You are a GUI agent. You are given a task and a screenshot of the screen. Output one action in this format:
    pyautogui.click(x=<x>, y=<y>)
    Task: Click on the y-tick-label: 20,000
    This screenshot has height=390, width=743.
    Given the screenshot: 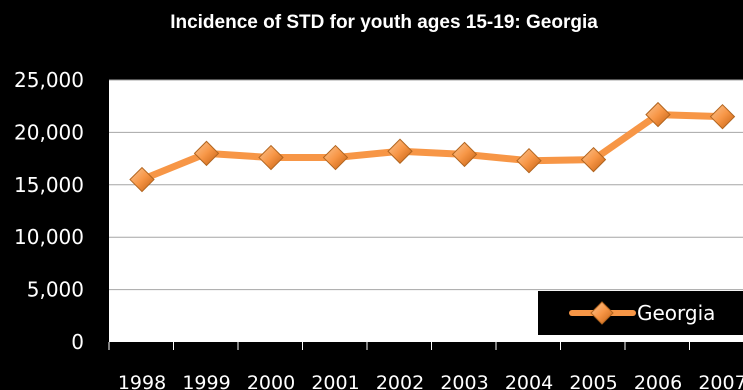 What is the action you would take?
    pyautogui.click(x=49, y=132)
    